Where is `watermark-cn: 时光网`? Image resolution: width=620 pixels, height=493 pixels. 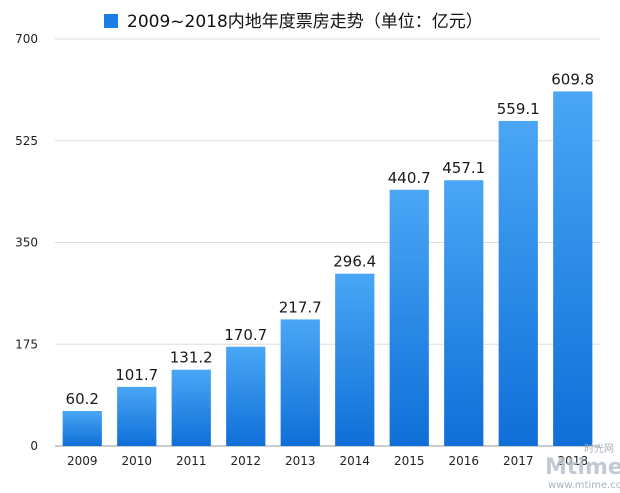
watermark-cn: 时光网 is located at coordinates (599, 448).